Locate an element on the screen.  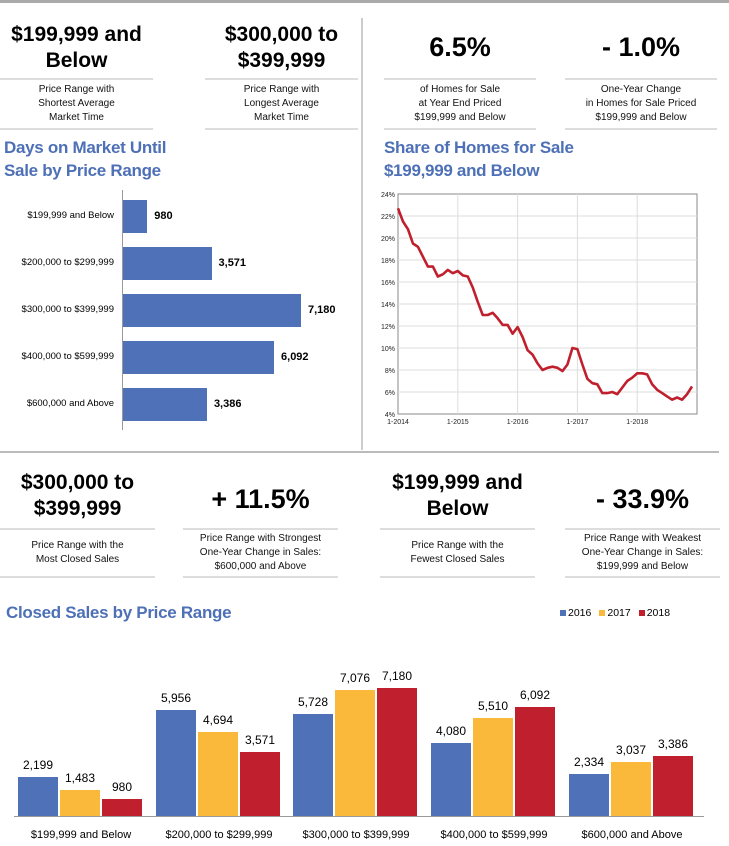
caption-line: Most Closed Sales is located at coordinates (77, 559).